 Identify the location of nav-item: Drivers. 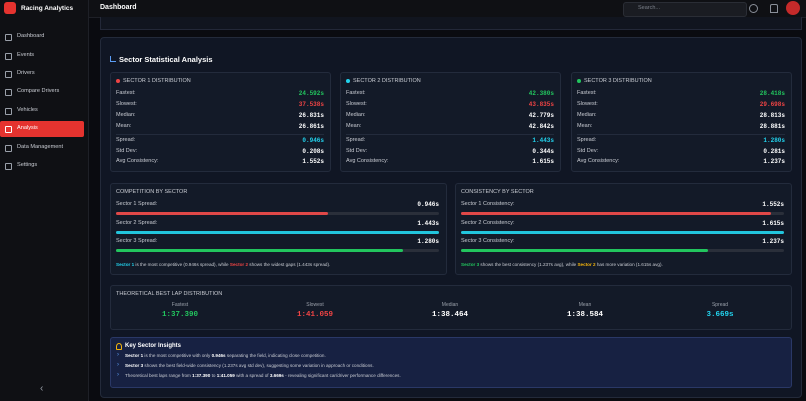
(26, 73).